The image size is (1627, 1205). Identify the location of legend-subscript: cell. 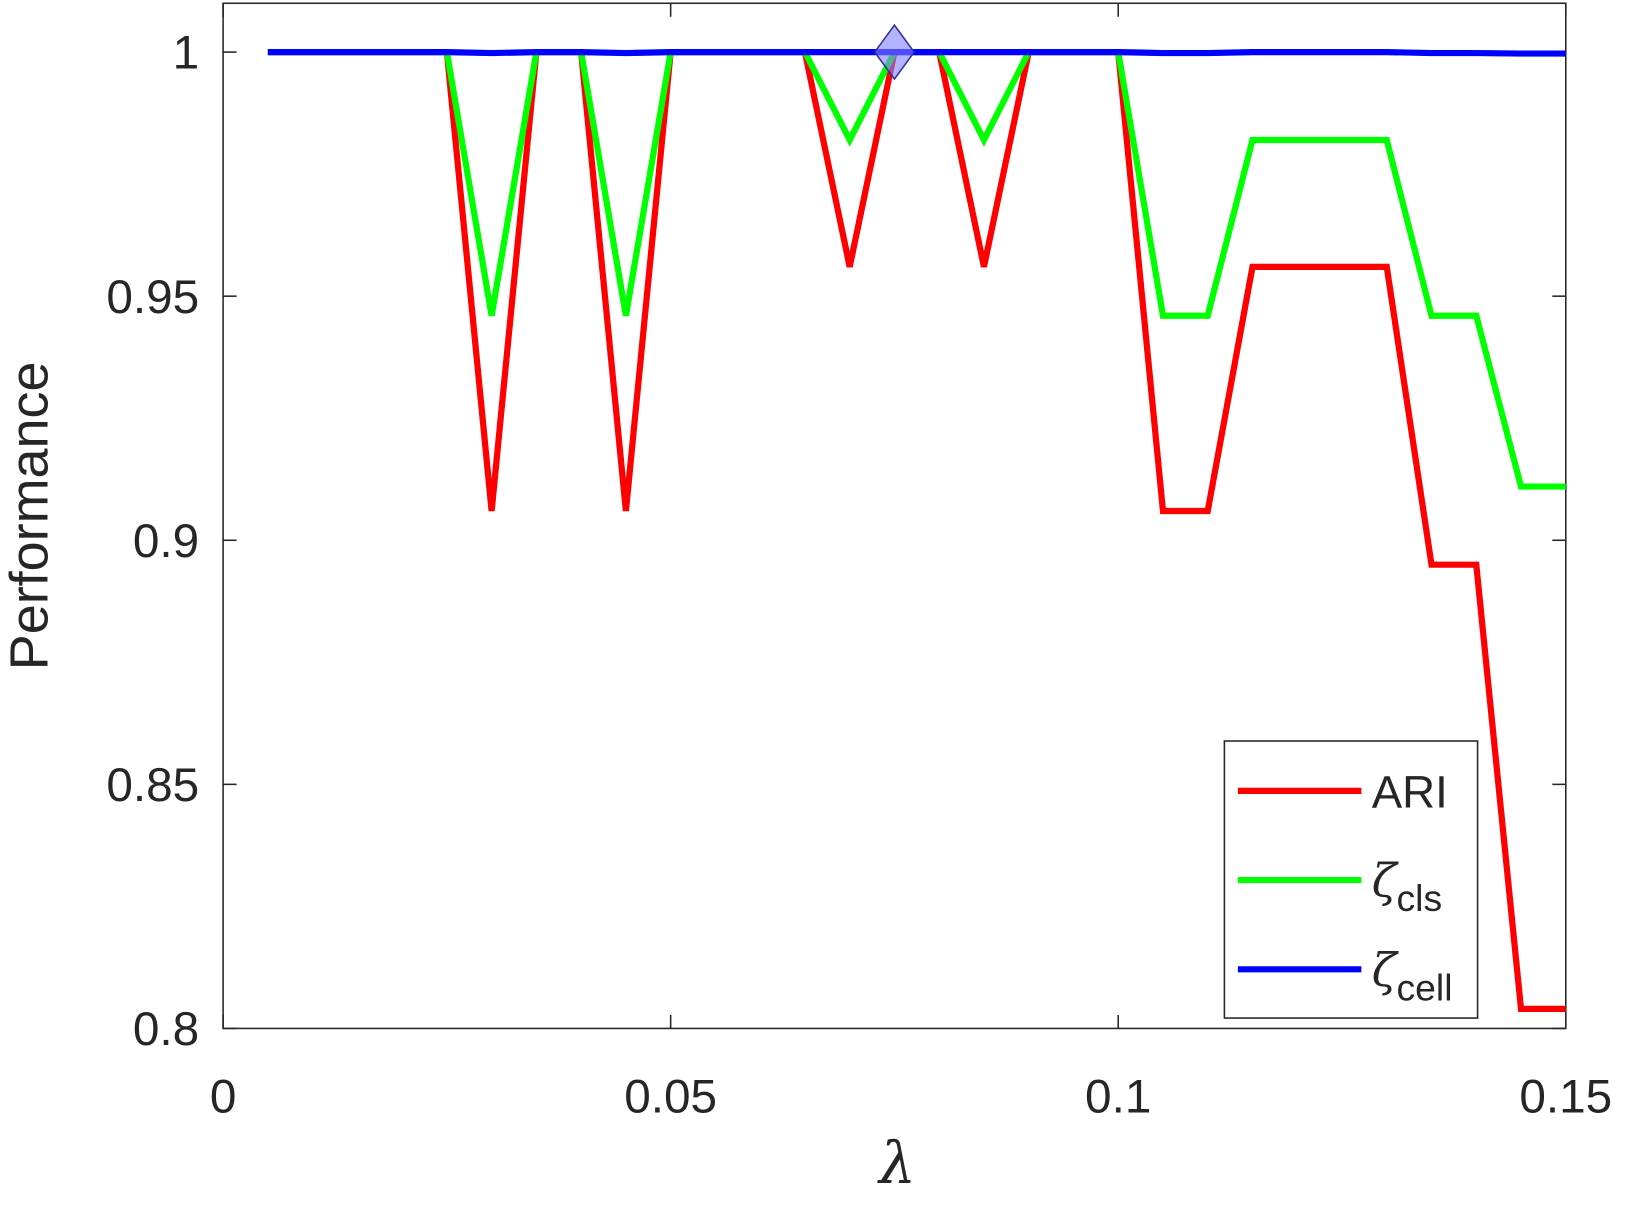
(1424, 987).